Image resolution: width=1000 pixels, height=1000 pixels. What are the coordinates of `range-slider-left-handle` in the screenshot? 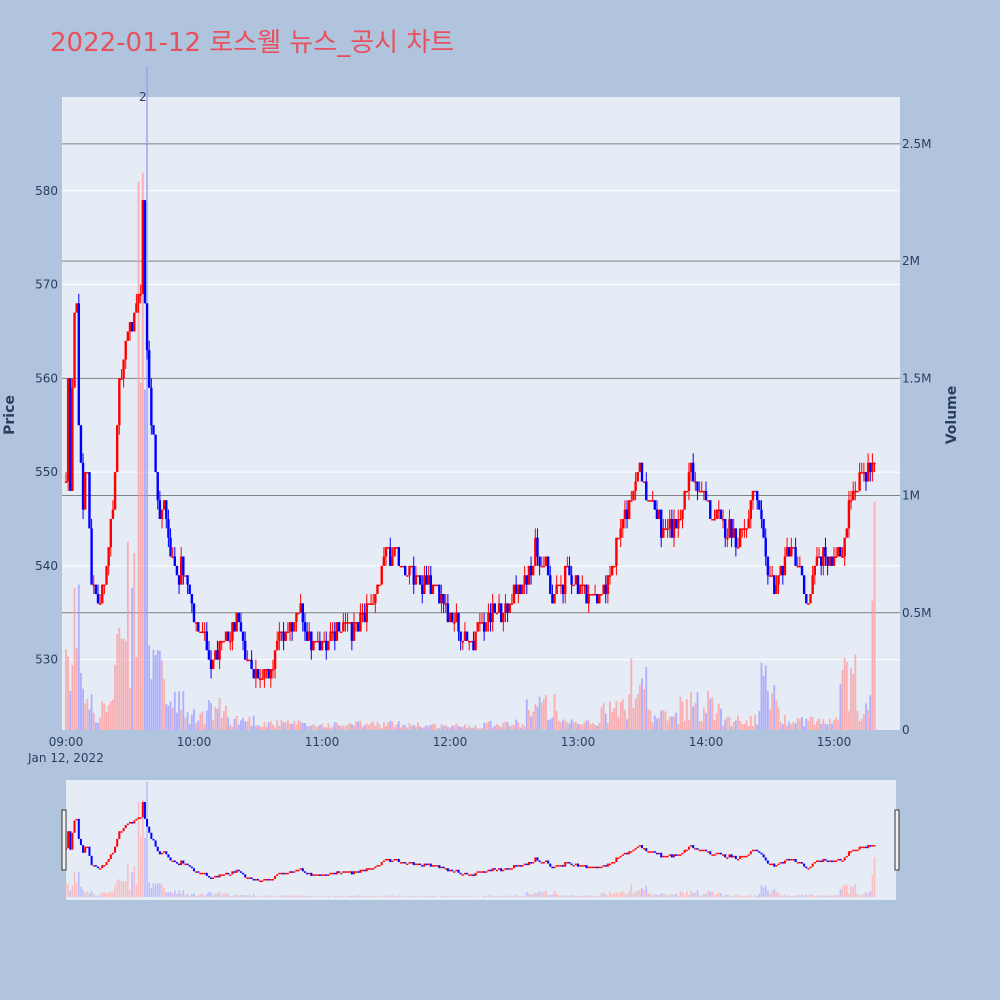 It's located at (64, 840).